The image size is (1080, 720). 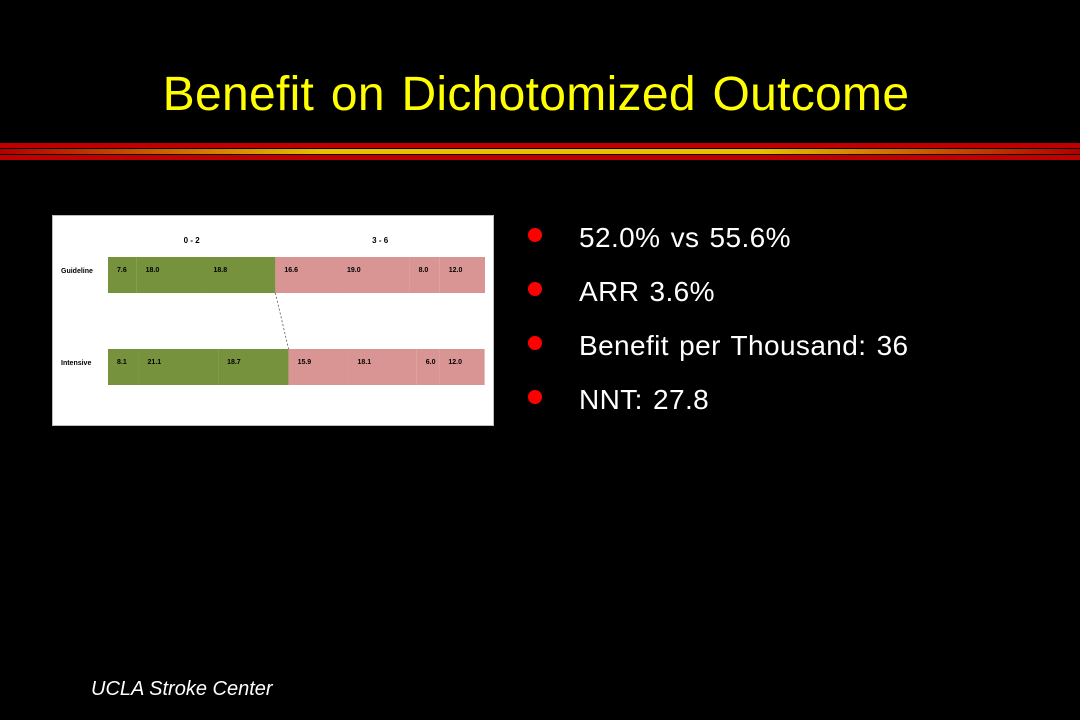 I want to click on divider-line-bottom, so click(x=540, y=157).